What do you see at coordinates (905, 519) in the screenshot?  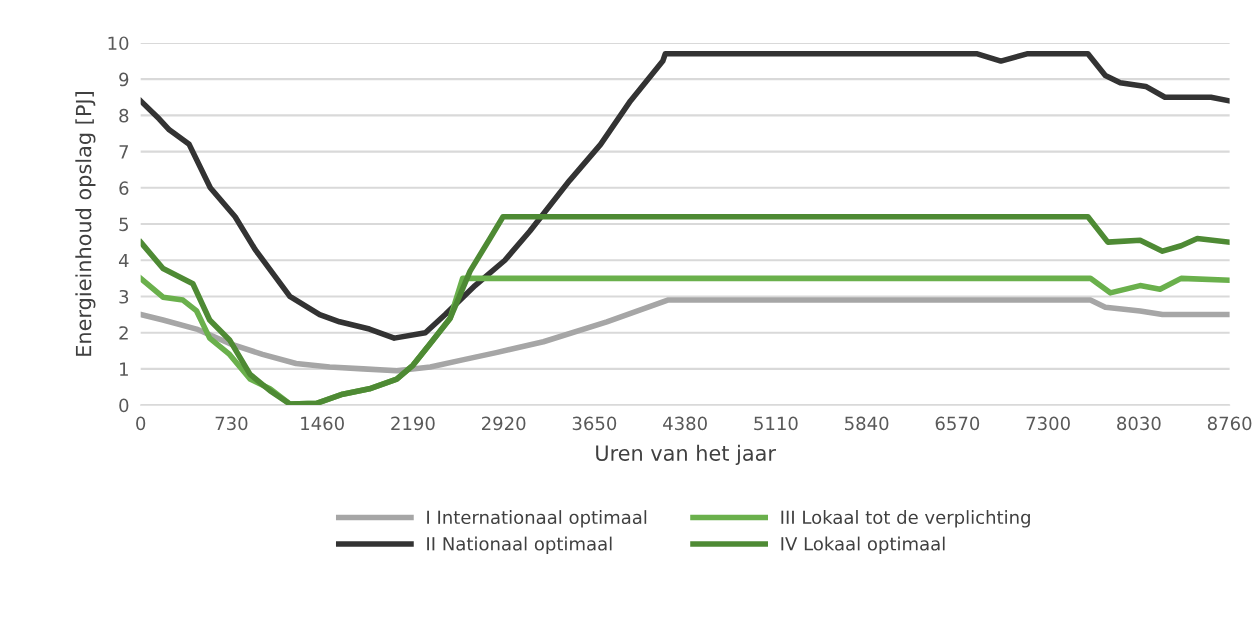 I see `legend-label: III Lokaal tot de verplichting` at bounding box center [905, 519].